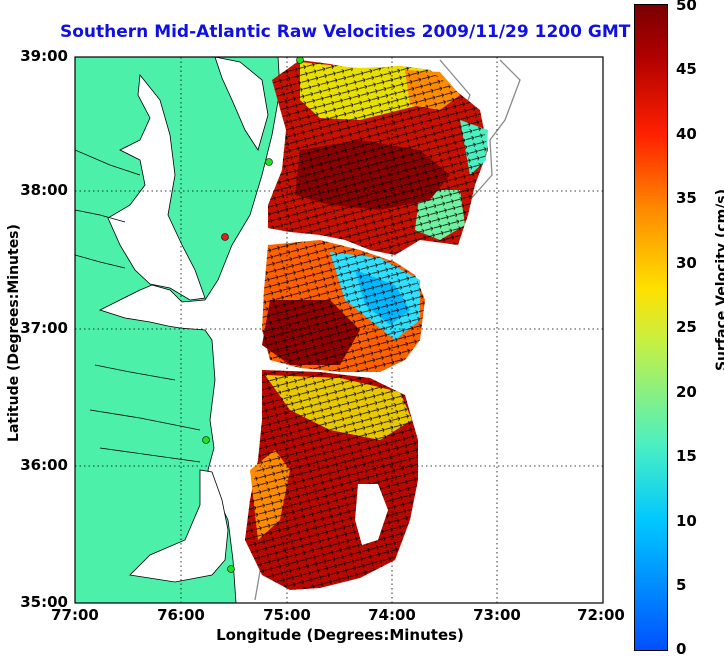  Describe the element at coordinates (681, 585) in the screenshot. I see `colorbar-tick: 5` at that location.